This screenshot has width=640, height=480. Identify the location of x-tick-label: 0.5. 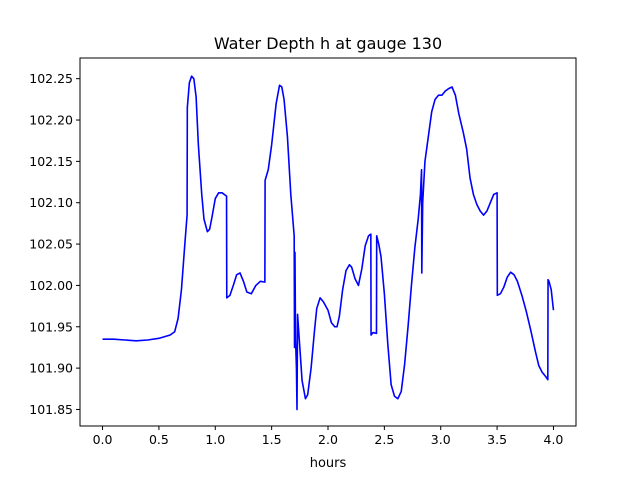
(159, 439).